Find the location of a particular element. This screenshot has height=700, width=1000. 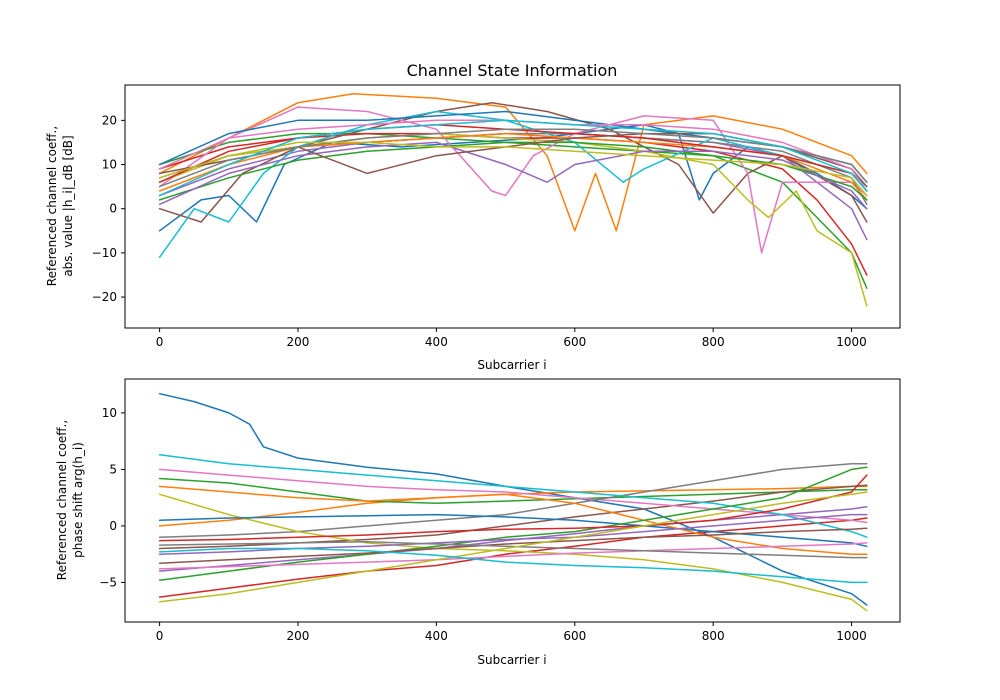

magnitude-y-tick-label: 10 is located at coordinates (109, 165).